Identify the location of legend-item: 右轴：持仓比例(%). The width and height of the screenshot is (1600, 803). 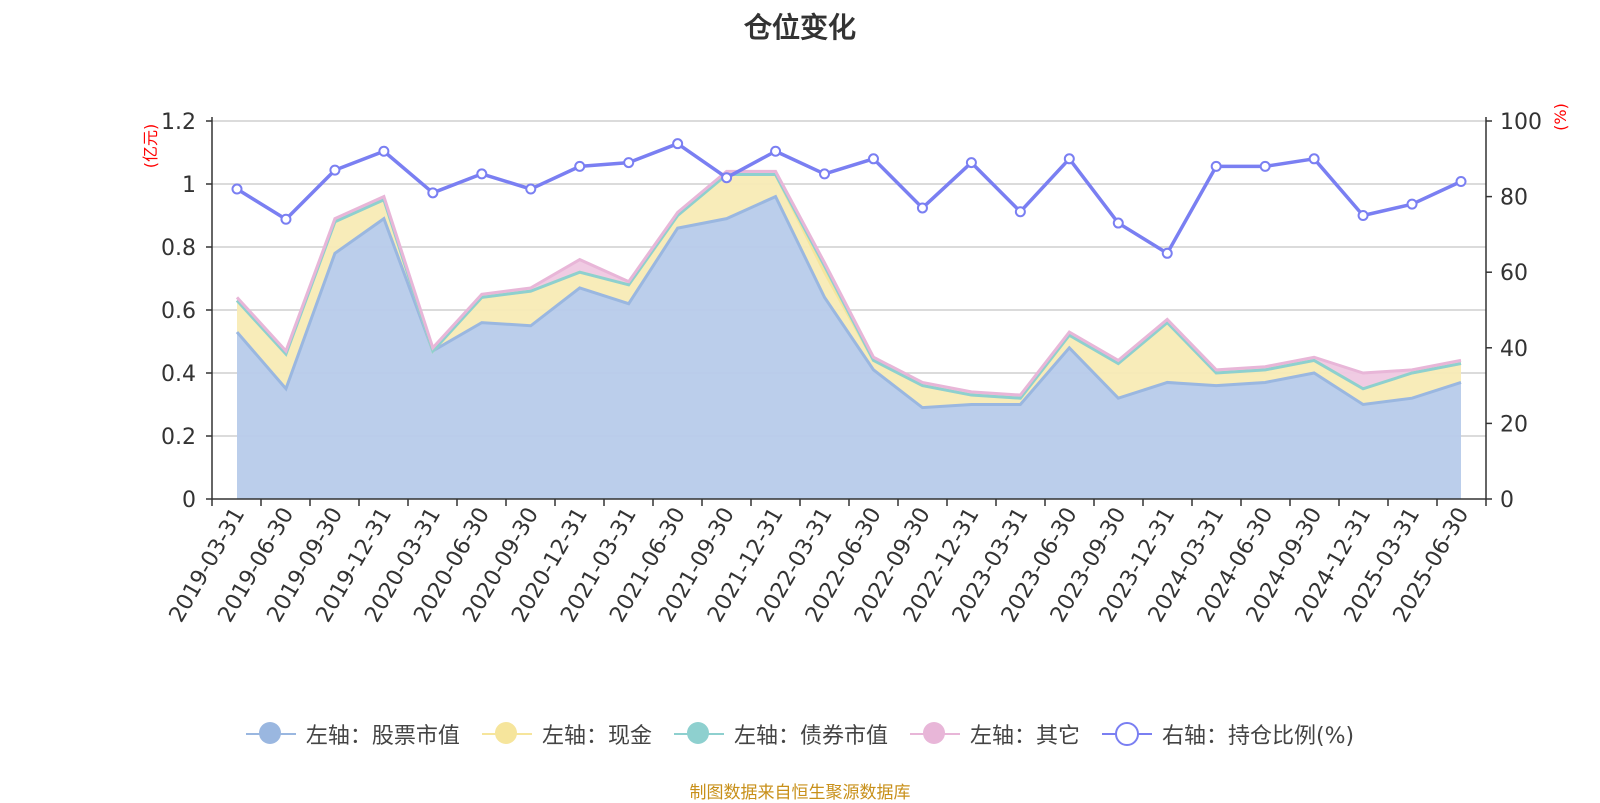
(1228, 734).